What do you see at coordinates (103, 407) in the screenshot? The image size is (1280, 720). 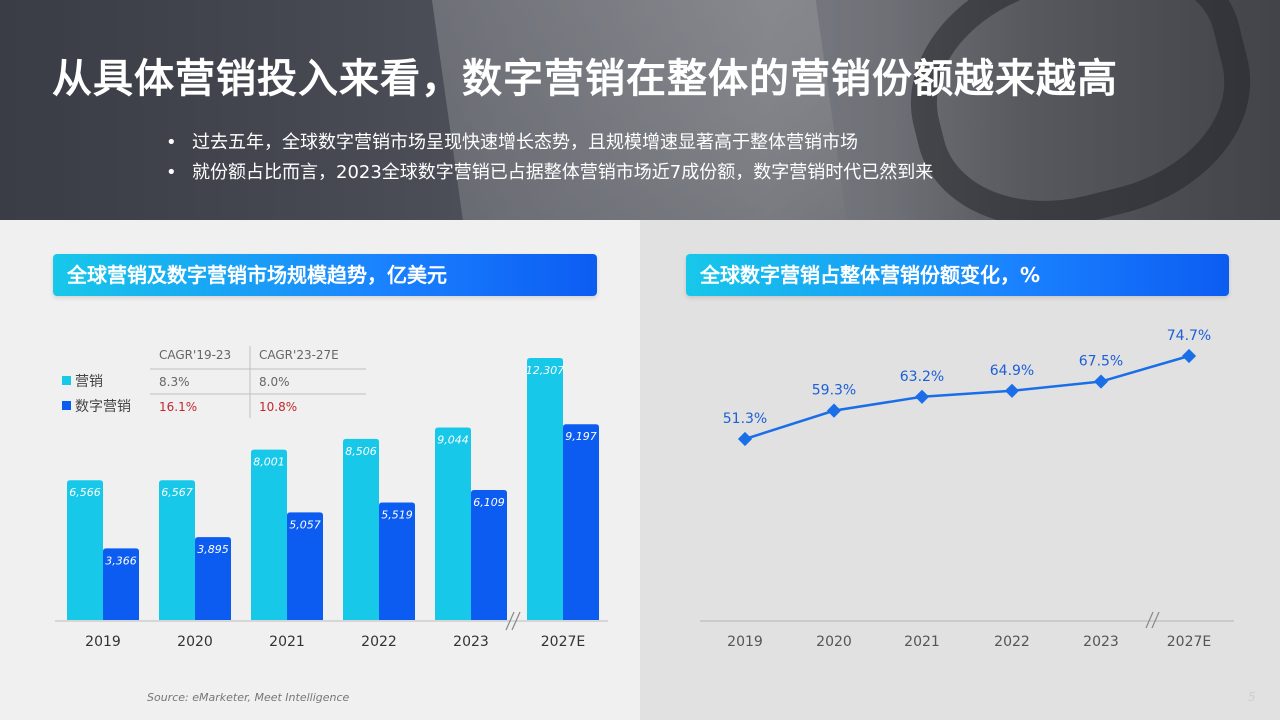 I see `legend-label: 数字营销` at bounding box center [103, 407].